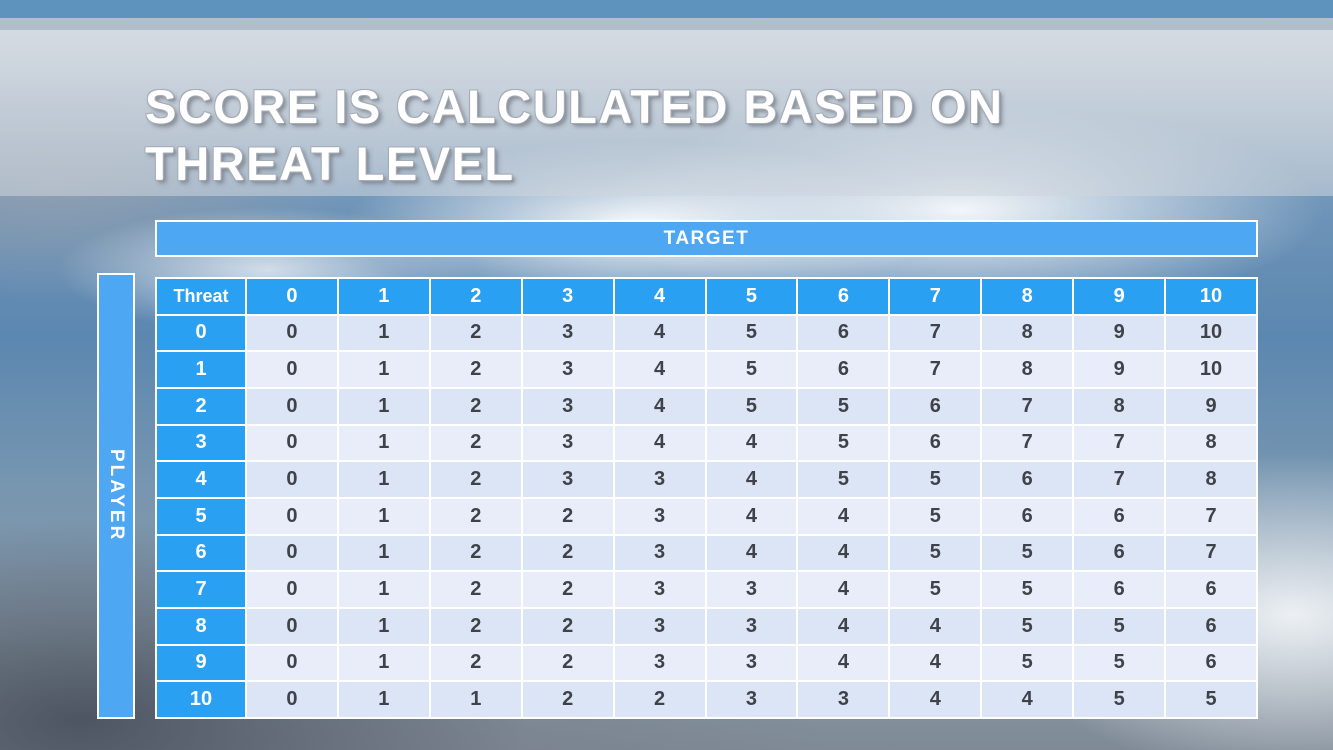 The image size is (1333, 750). Describe the element at coordinates (659, 296) in the screenshot. I see `target-header-cell: 4` at that location.